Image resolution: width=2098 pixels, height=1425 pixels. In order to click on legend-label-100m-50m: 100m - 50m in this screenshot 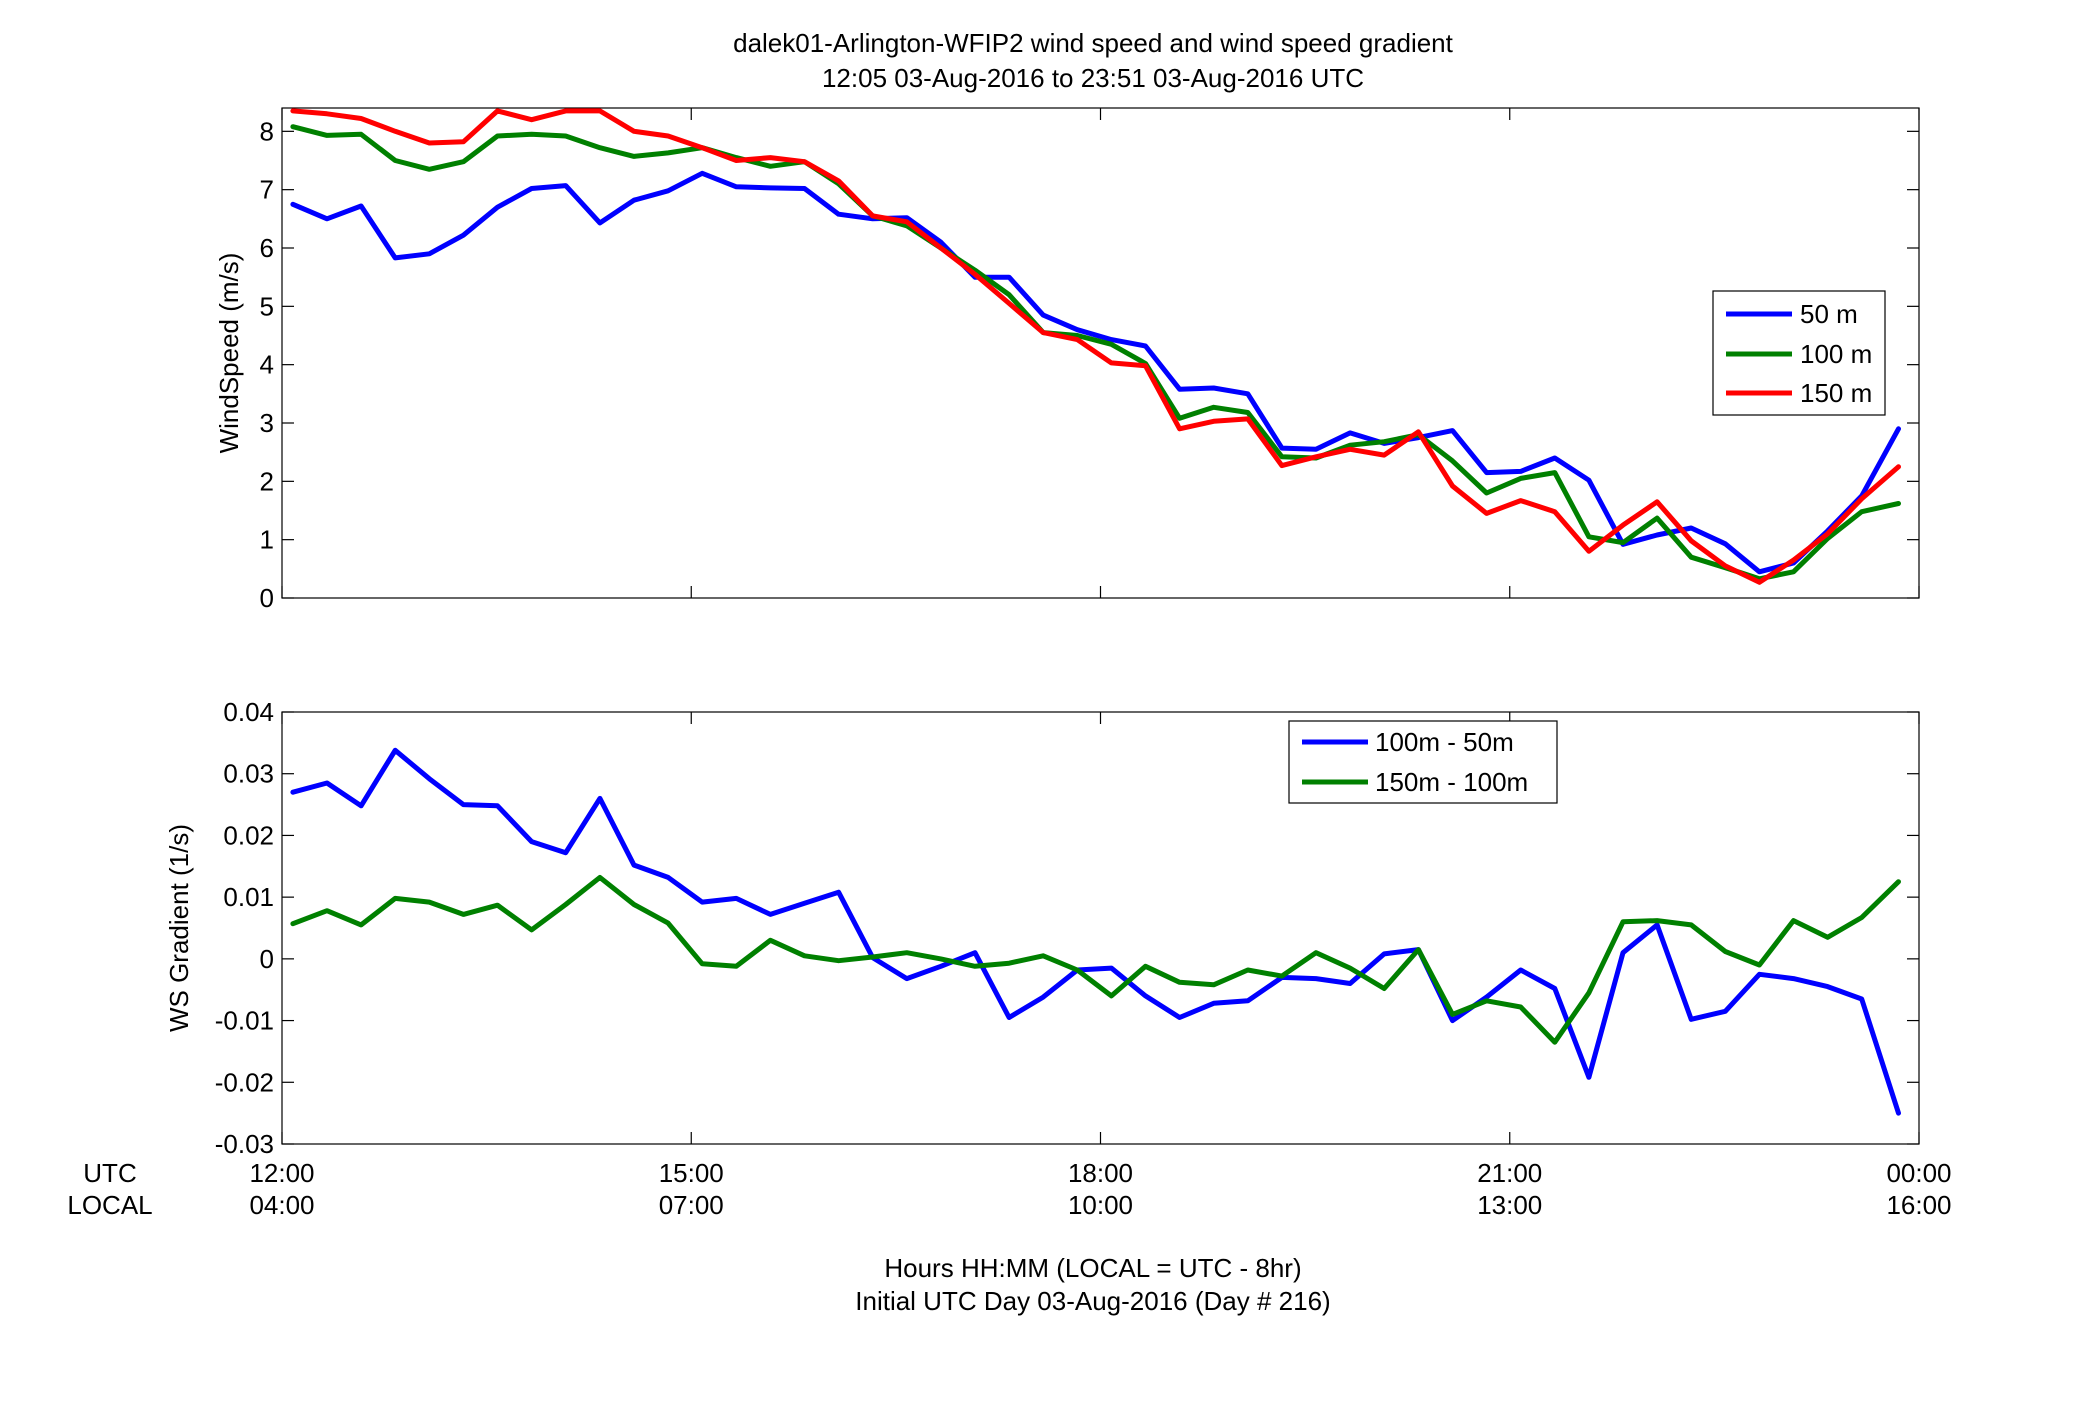, I will do `click(1444, 742)`.